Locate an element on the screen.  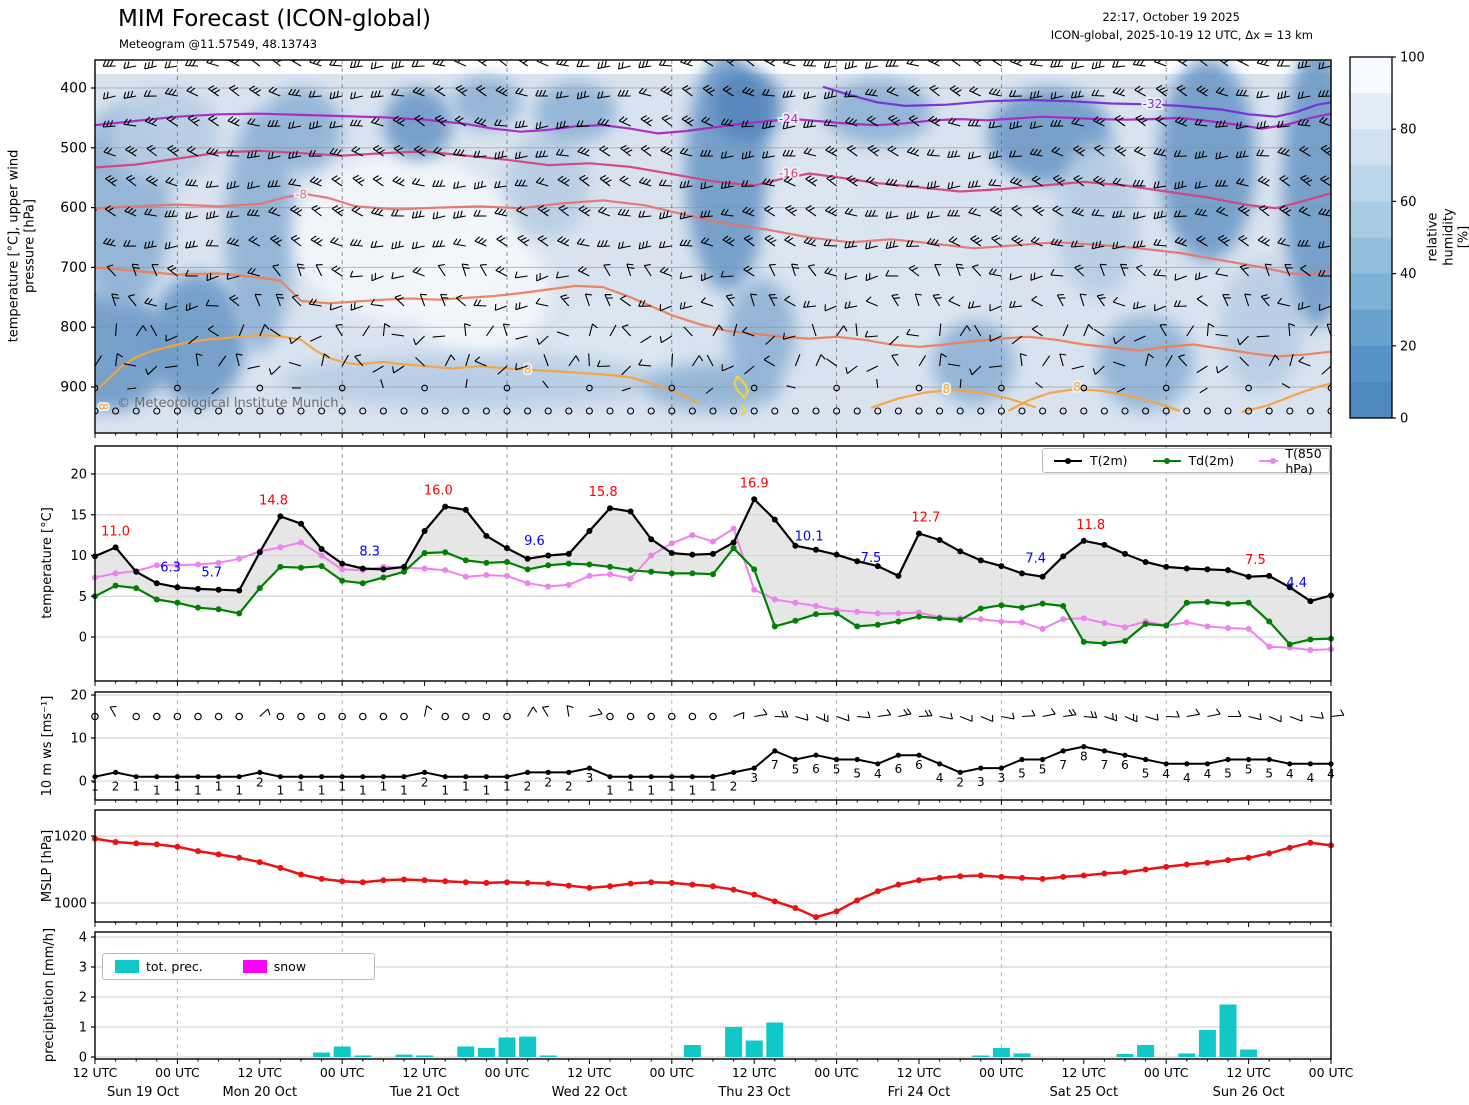
day-label: Sat 25 Oct is located at coordinates (1083, 1092).